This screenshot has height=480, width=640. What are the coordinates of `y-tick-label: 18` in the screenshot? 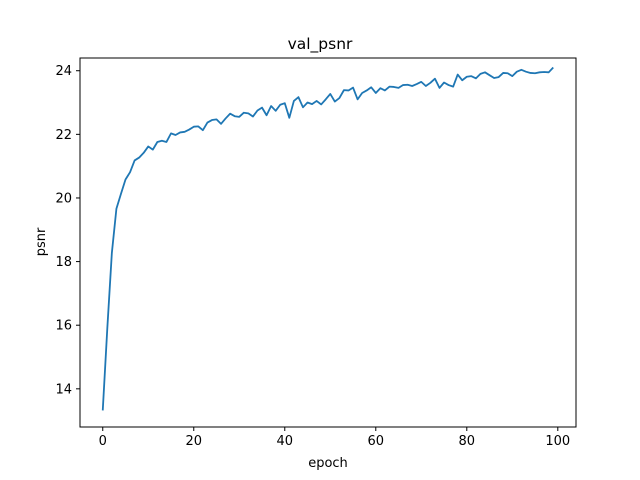 It's located at (63, 262).